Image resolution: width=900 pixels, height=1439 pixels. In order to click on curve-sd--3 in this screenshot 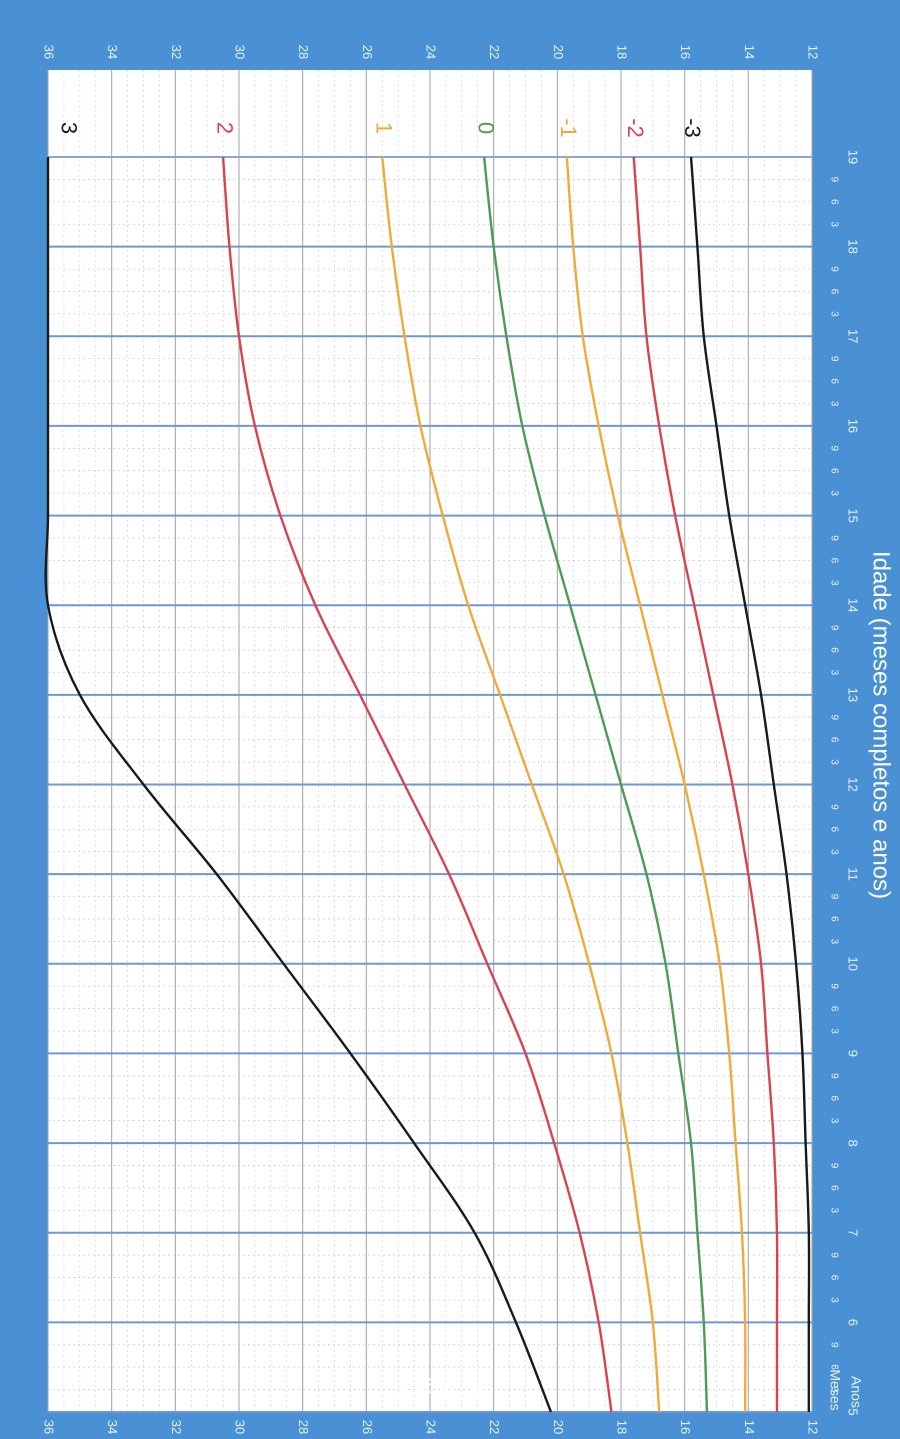, I will do `click(750, 784)`.